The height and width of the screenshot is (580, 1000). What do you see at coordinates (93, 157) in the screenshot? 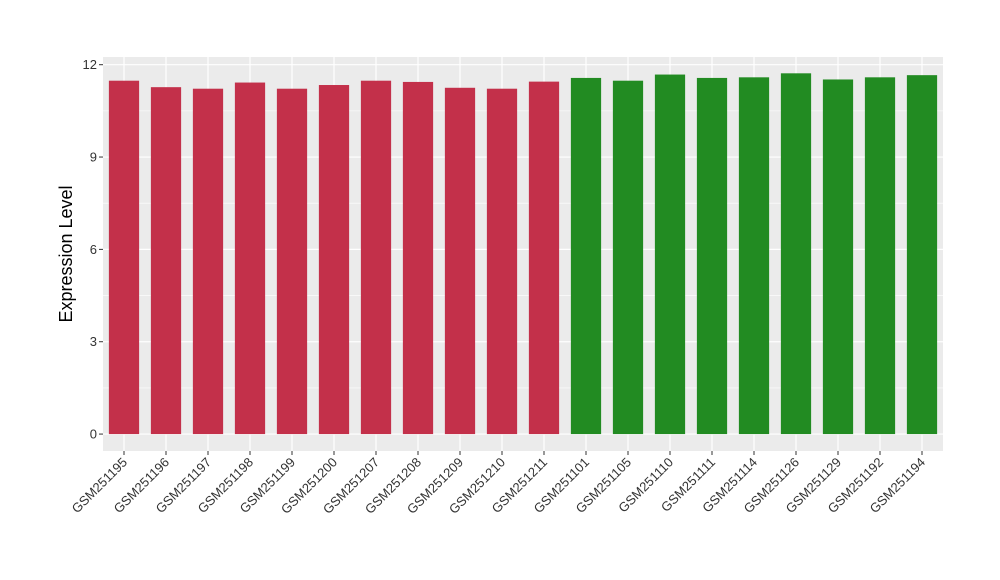
I see `y-tick-label: 9` at bounding box center [93, 157].